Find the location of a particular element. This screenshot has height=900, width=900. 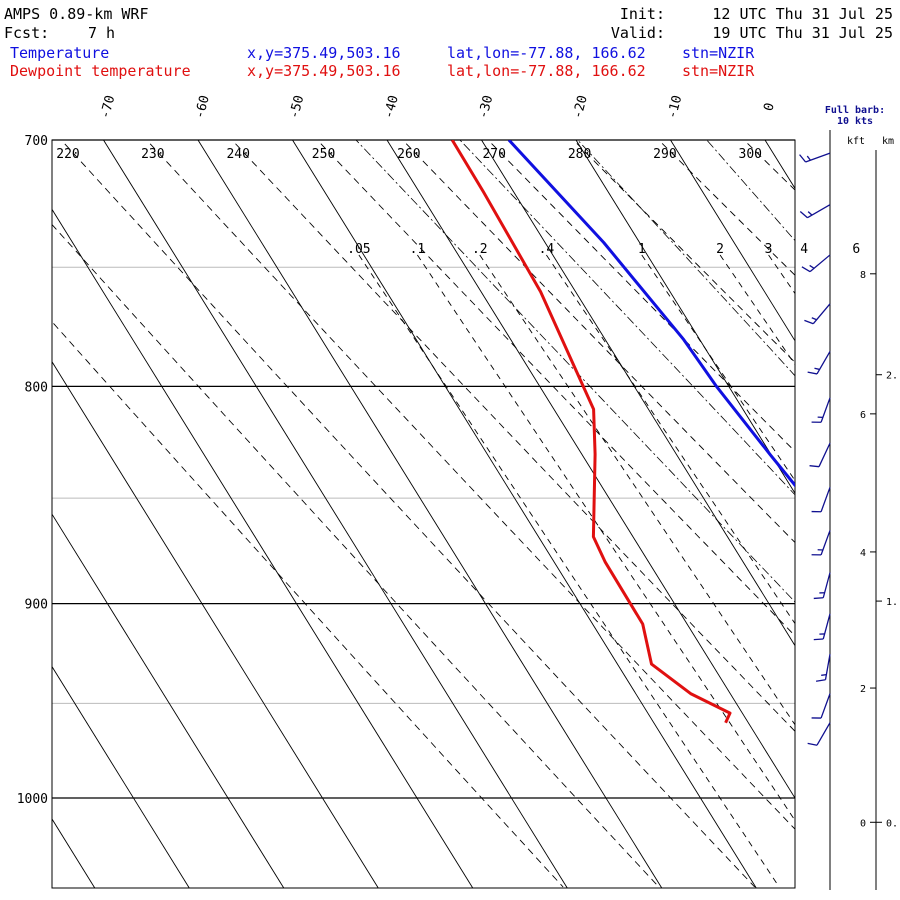

temperature-tick-label: -70 is located at coordinates (108, 107).